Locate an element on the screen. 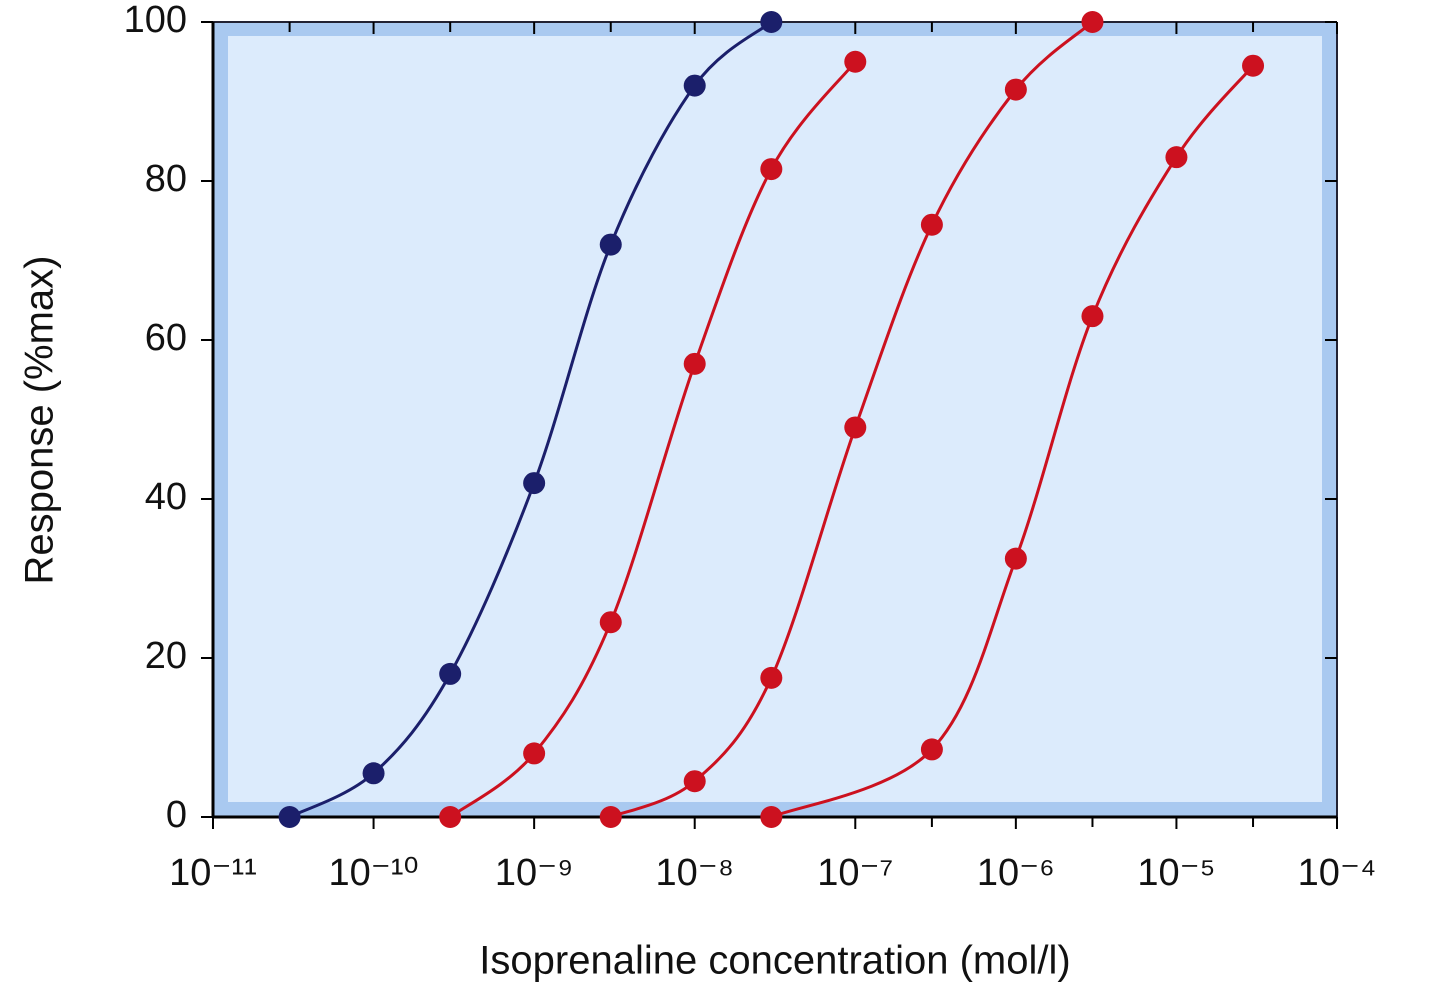 This screenshot has width=1449, height=998. x-tick-label: 10⁻⁴ is located at coordinates (1337, 873).